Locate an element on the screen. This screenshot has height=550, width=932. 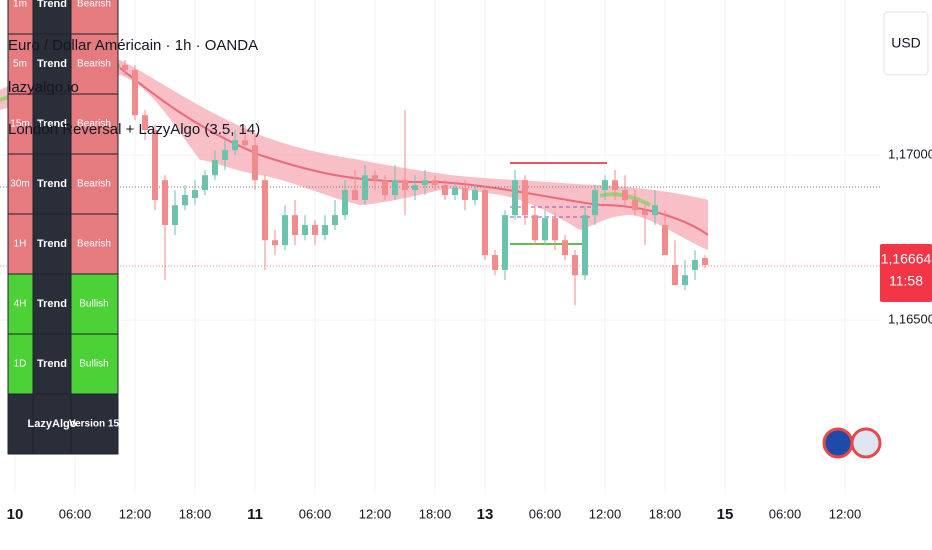
timeframe-label: 5m is located at coordinates (20, 64).